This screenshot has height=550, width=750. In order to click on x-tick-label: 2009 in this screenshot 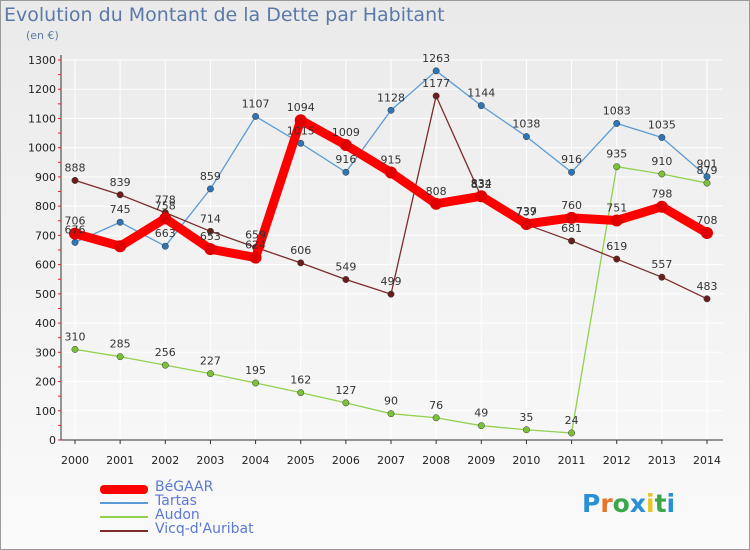, I will do `click(481, 460)`.